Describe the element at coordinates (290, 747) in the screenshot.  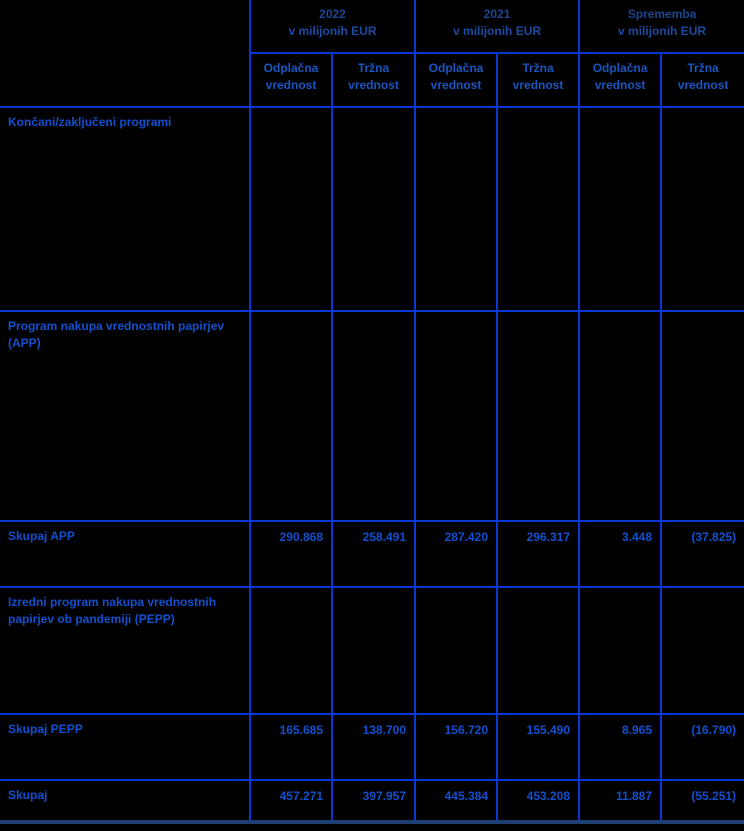
I see `cell-value: 165.685` at that location.